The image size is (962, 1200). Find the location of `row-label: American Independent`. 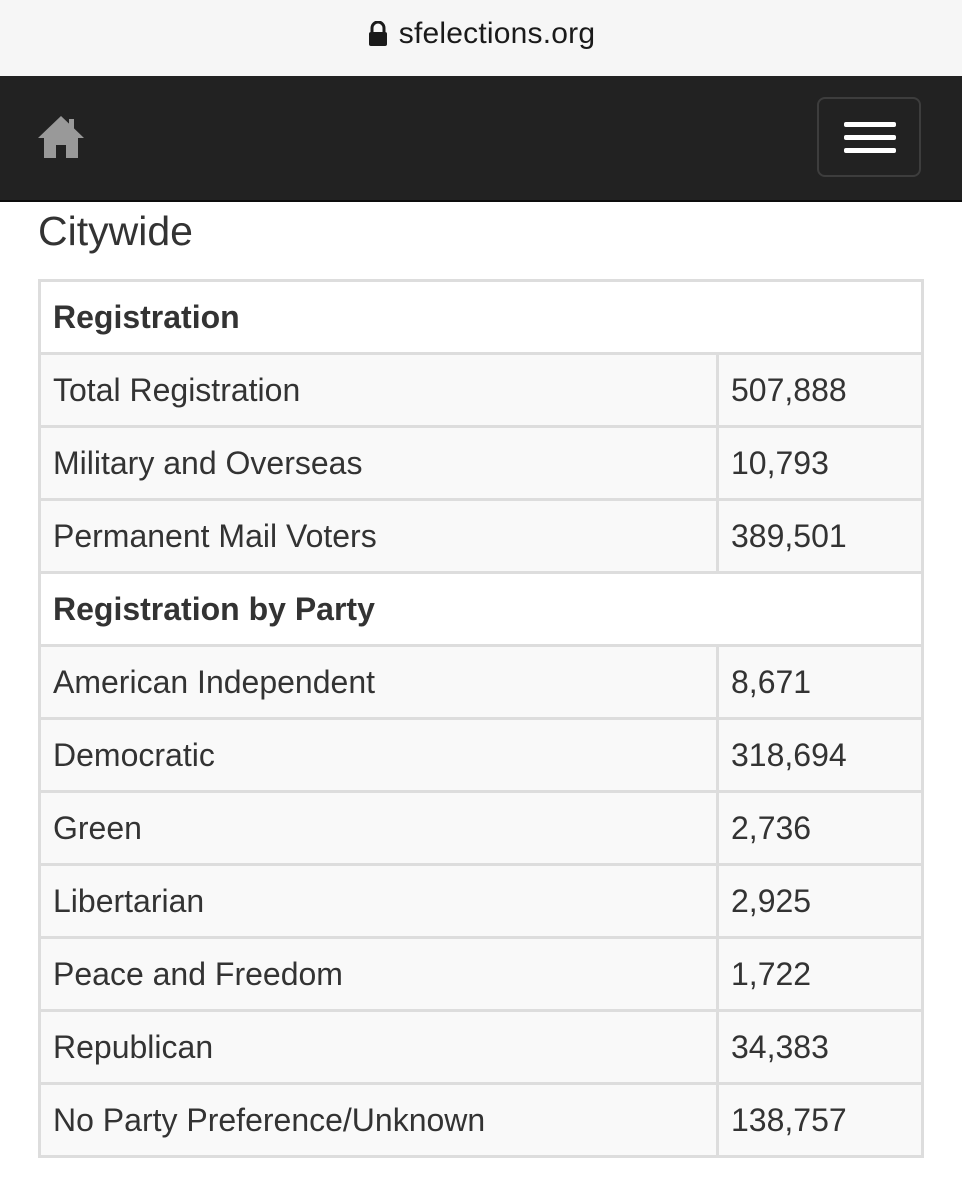

row-label: American Independent is located at coordinates (378, 682).